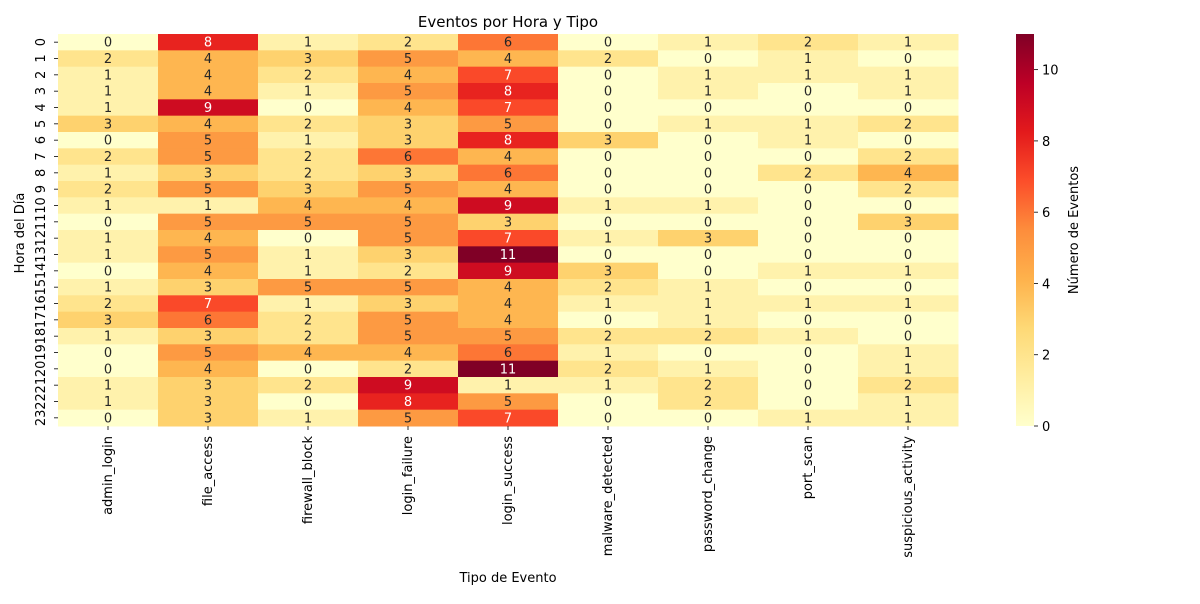 The height and width of the screenshot is (604, 1200). What do you see at coordinates (1050, 71) in the screenshot?
I see `colorbar-tick-label: 10` at bounding box center [1050, 71].